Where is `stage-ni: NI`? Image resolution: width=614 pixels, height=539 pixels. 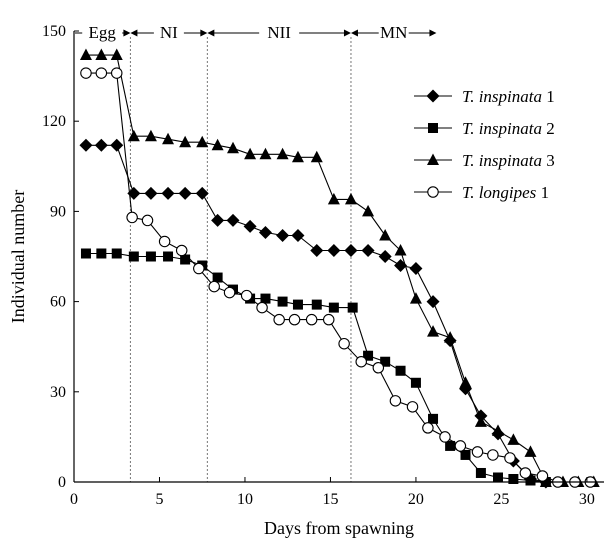
stage-ni: NI is located at coordinates (168, 251).